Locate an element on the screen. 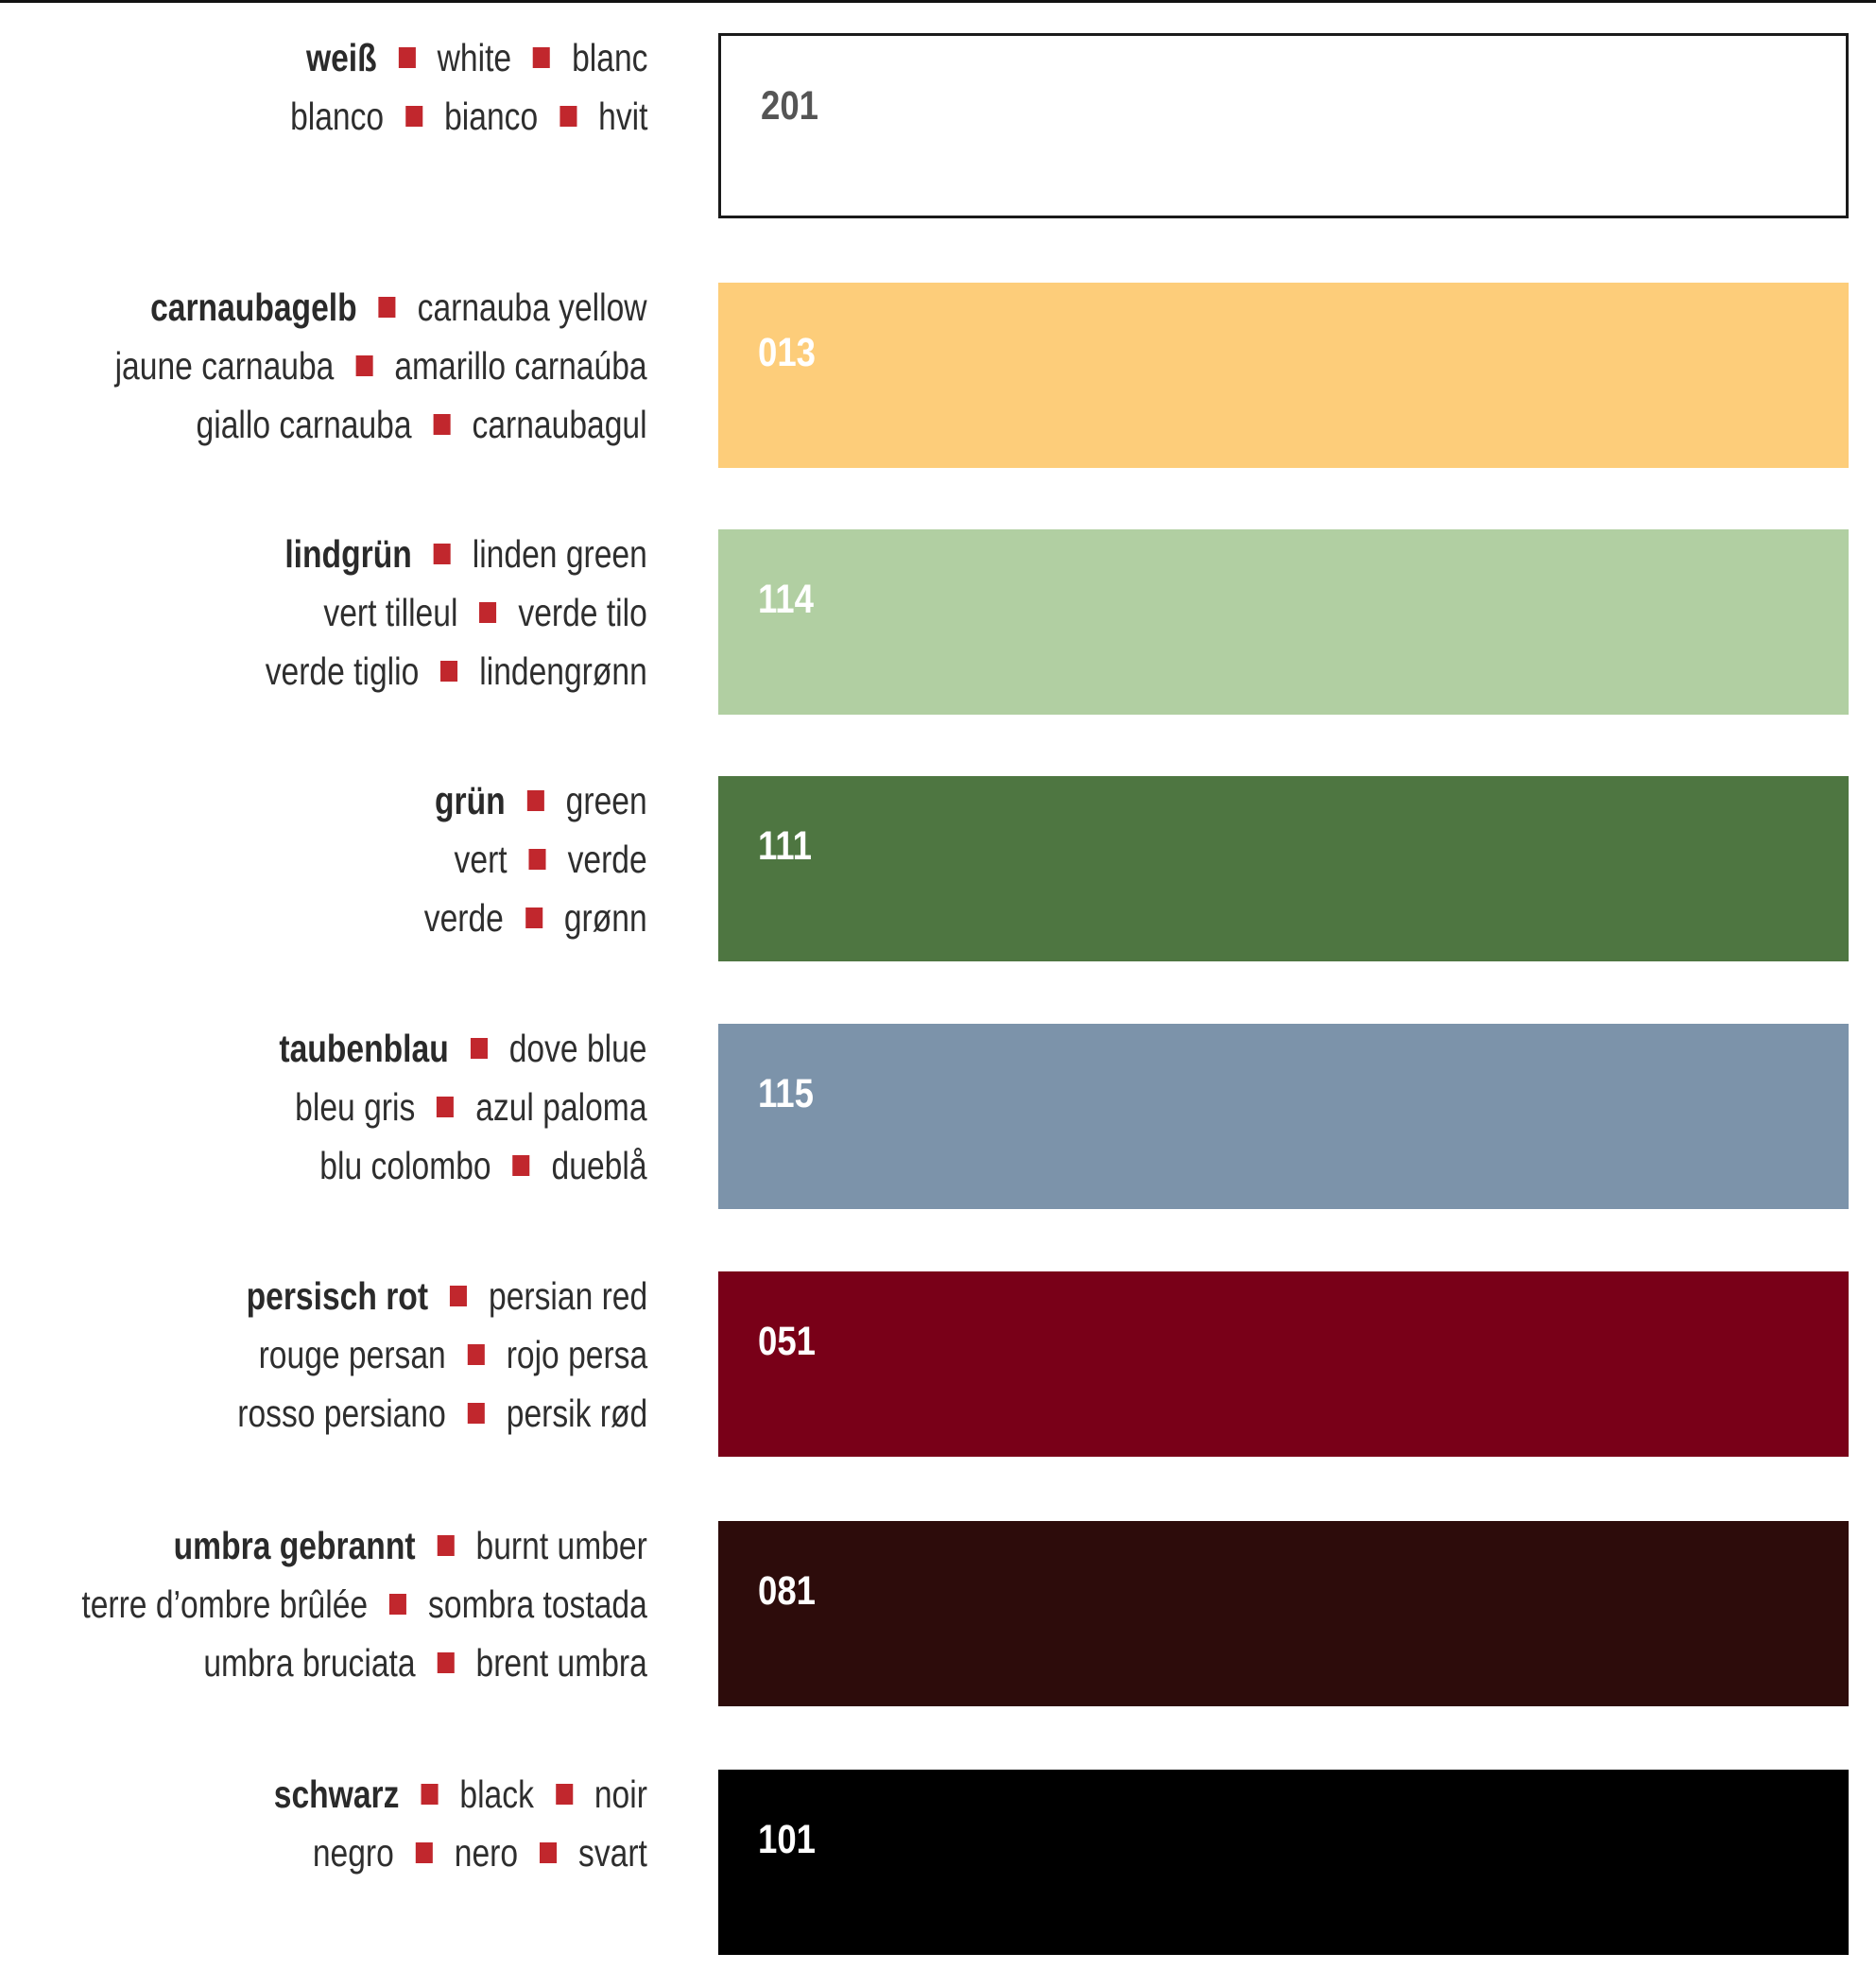 Image resolution: width=1876 pixels, height=1988 pixels. color-name-line: umbra bruciata brent umbra is located at coordinates (364, 1663).